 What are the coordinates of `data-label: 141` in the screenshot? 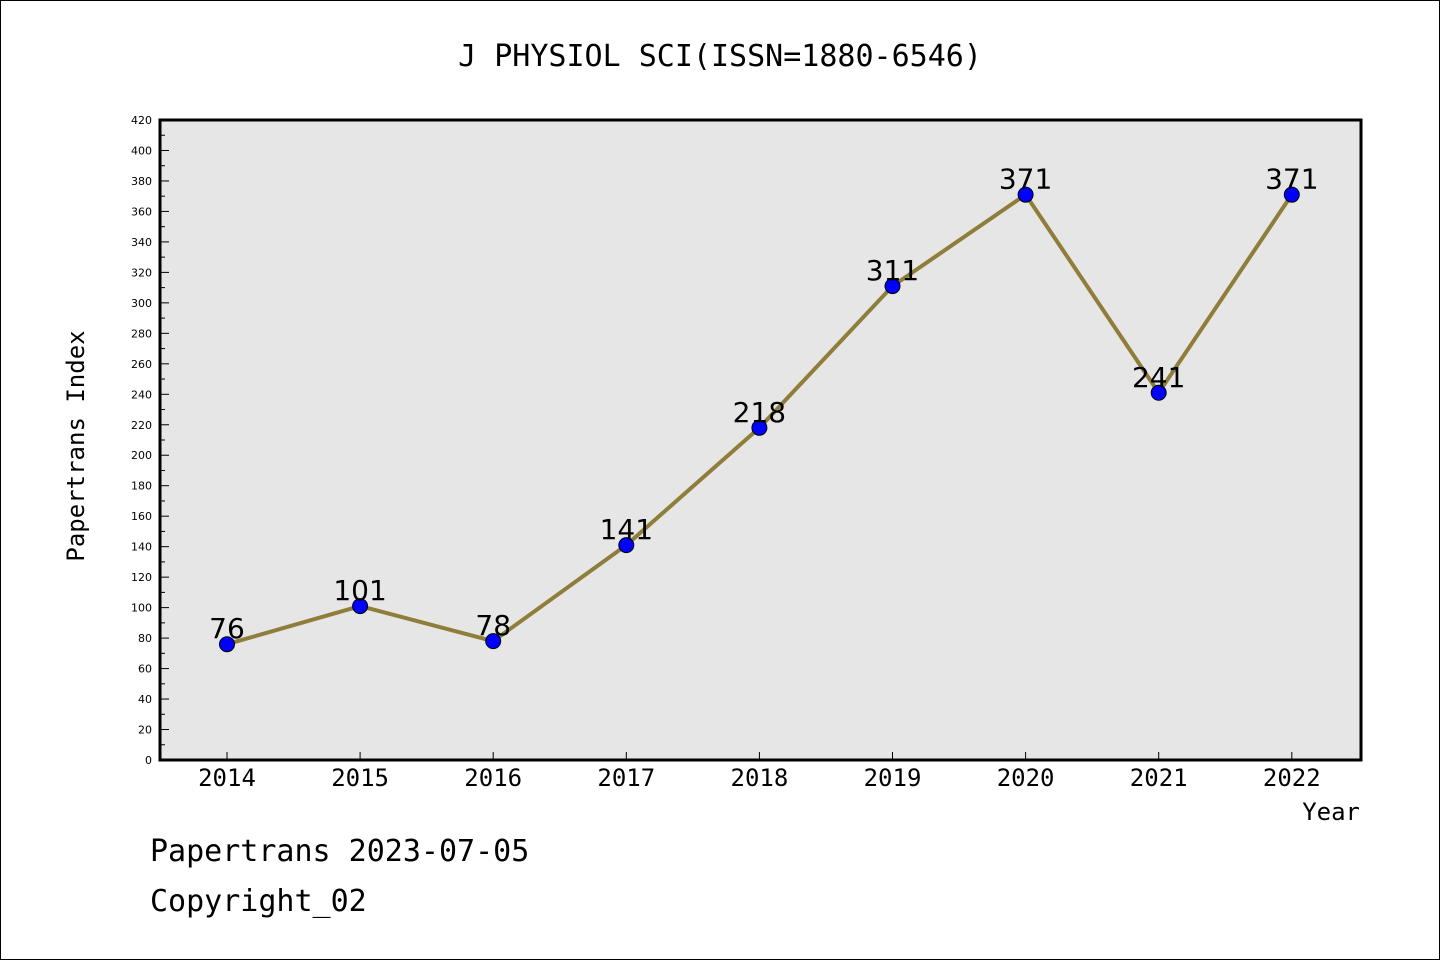 It's located at (626, 529).